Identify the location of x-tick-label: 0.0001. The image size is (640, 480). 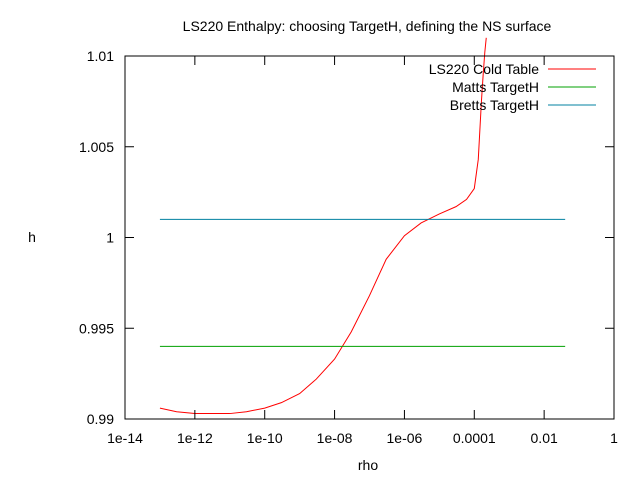
(474, 438).